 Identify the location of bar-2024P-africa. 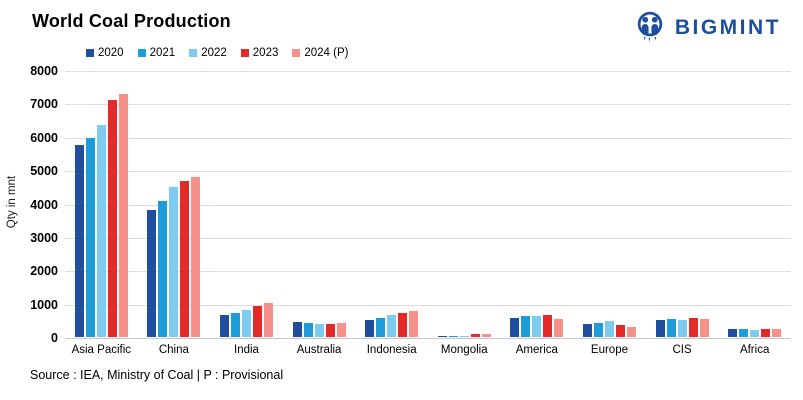
(777, 333).